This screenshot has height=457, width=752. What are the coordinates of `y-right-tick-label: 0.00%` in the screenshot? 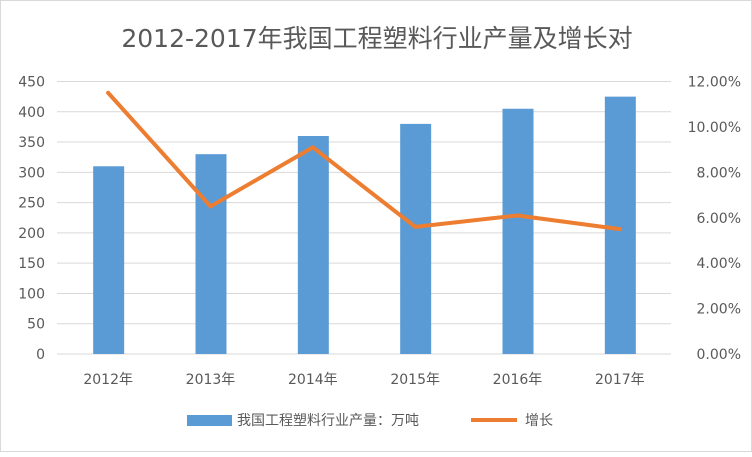 It's located at (719, 355).